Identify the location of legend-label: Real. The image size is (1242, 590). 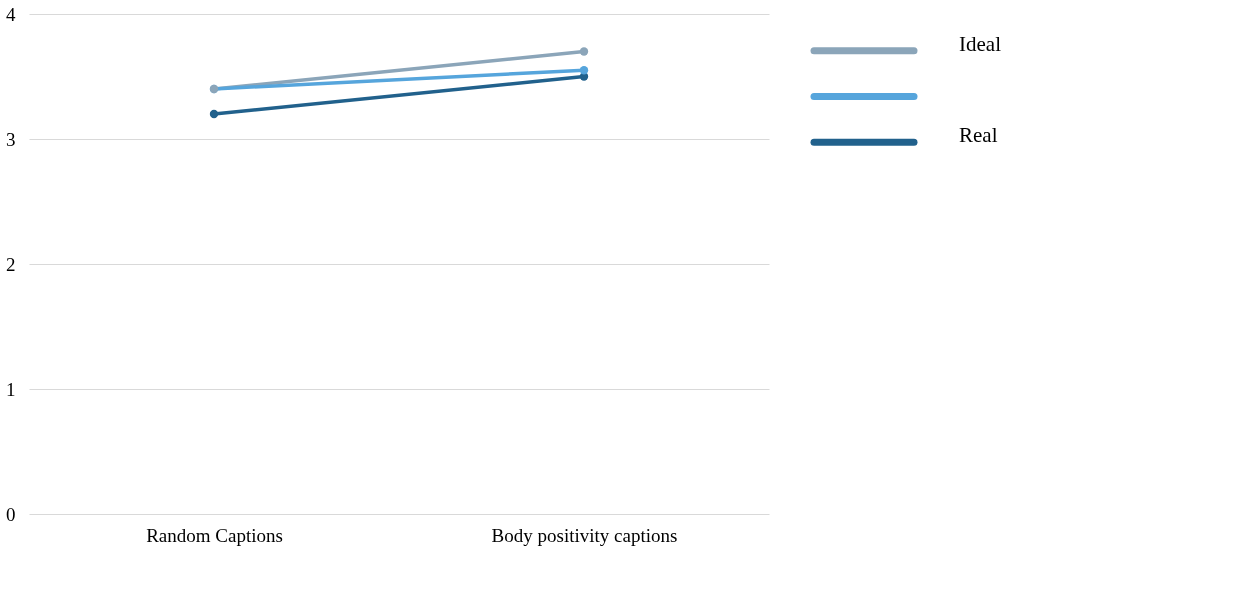
(978, 135).